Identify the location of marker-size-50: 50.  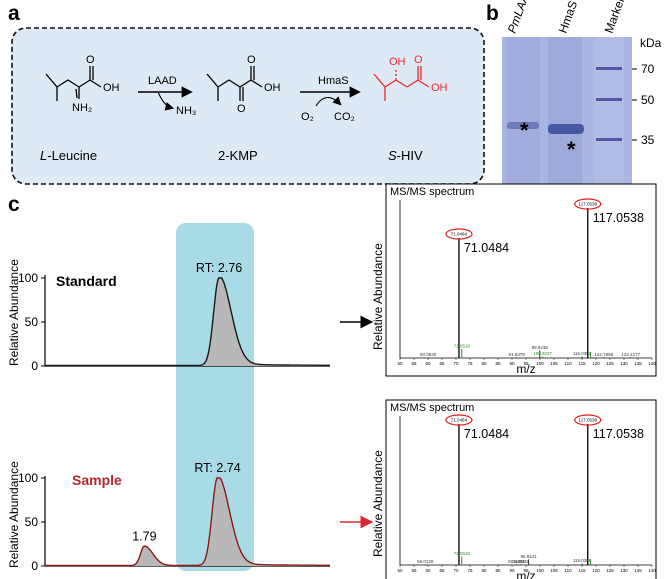
(648, 100).